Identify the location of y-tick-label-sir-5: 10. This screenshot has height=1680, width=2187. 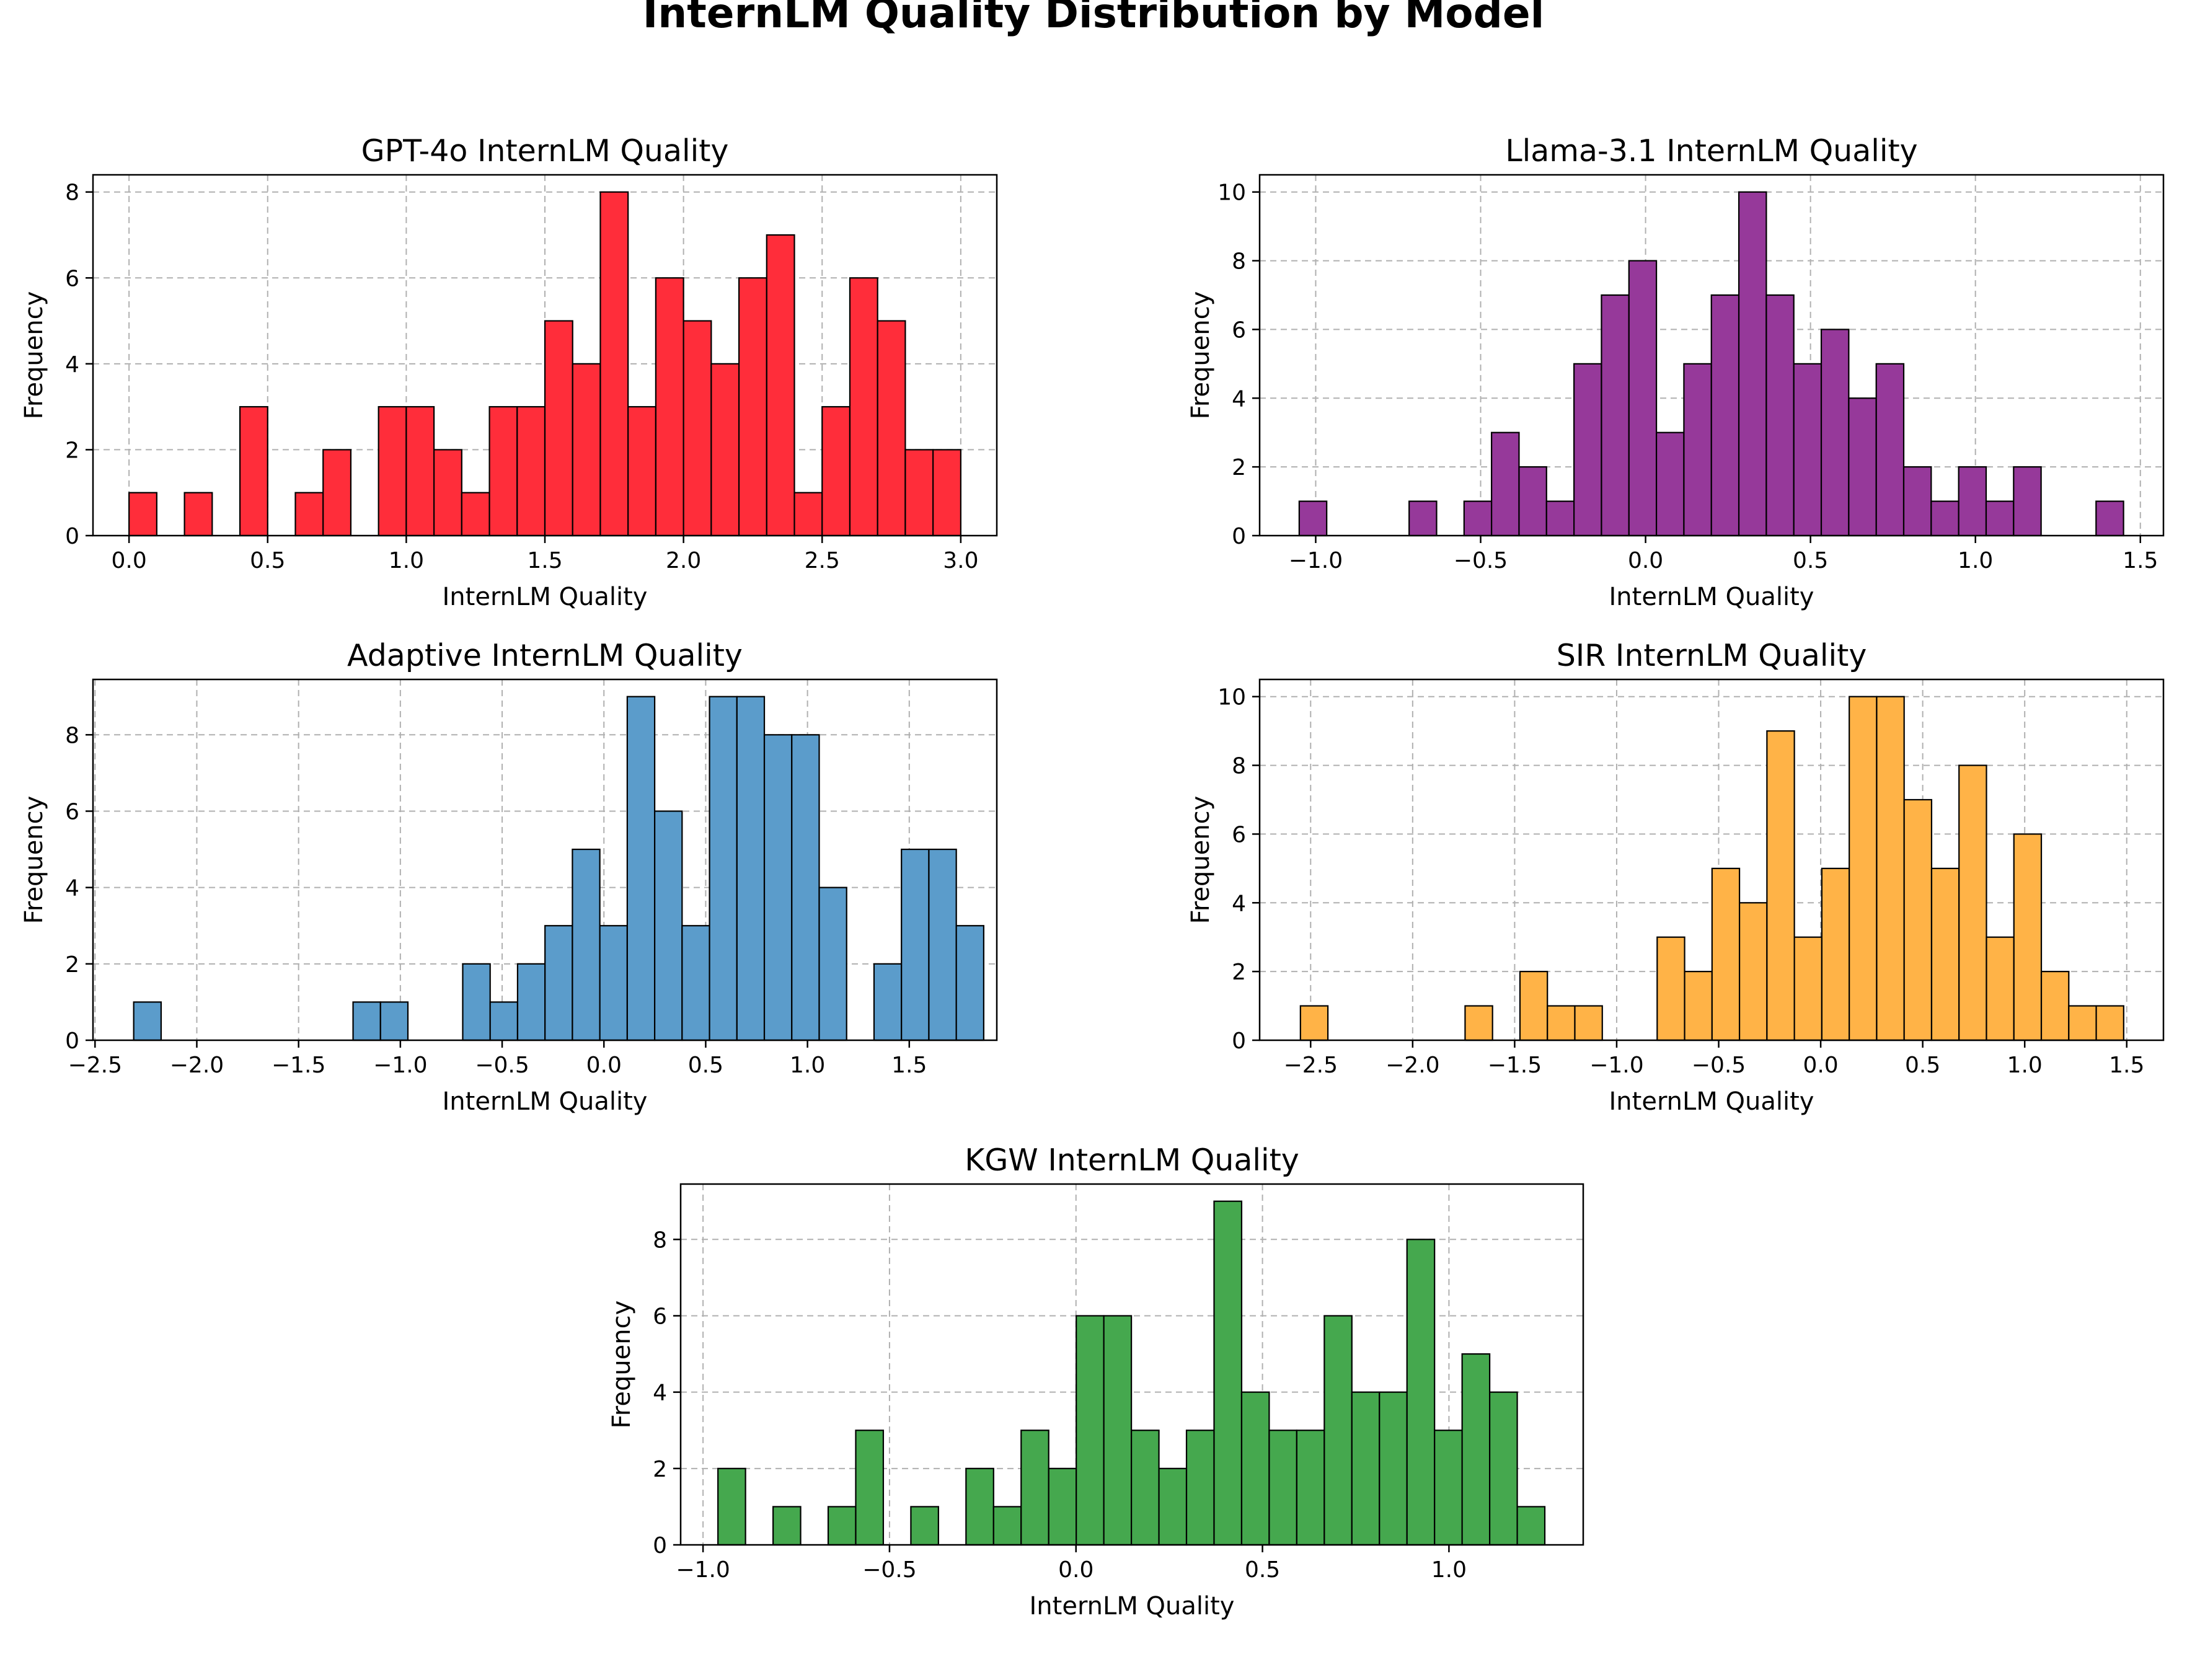
(1232, 698).